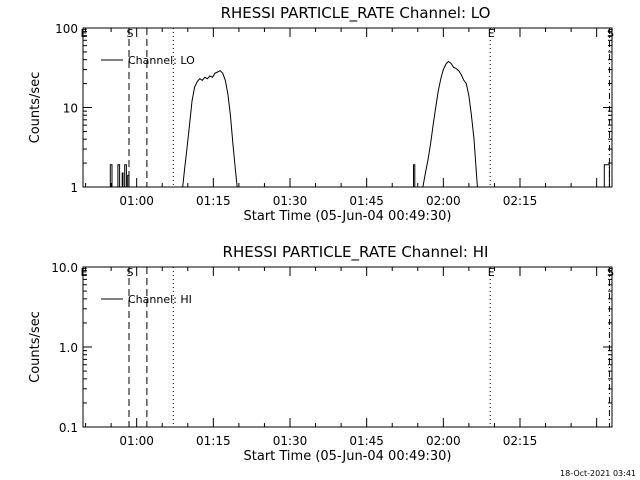 The height and width of the screenshot is (480, 640). Describe the element at coordinates (598, 473) in the screenshot. I see `plot-timestamp: 18-Oct-2021 03:41` at that location.